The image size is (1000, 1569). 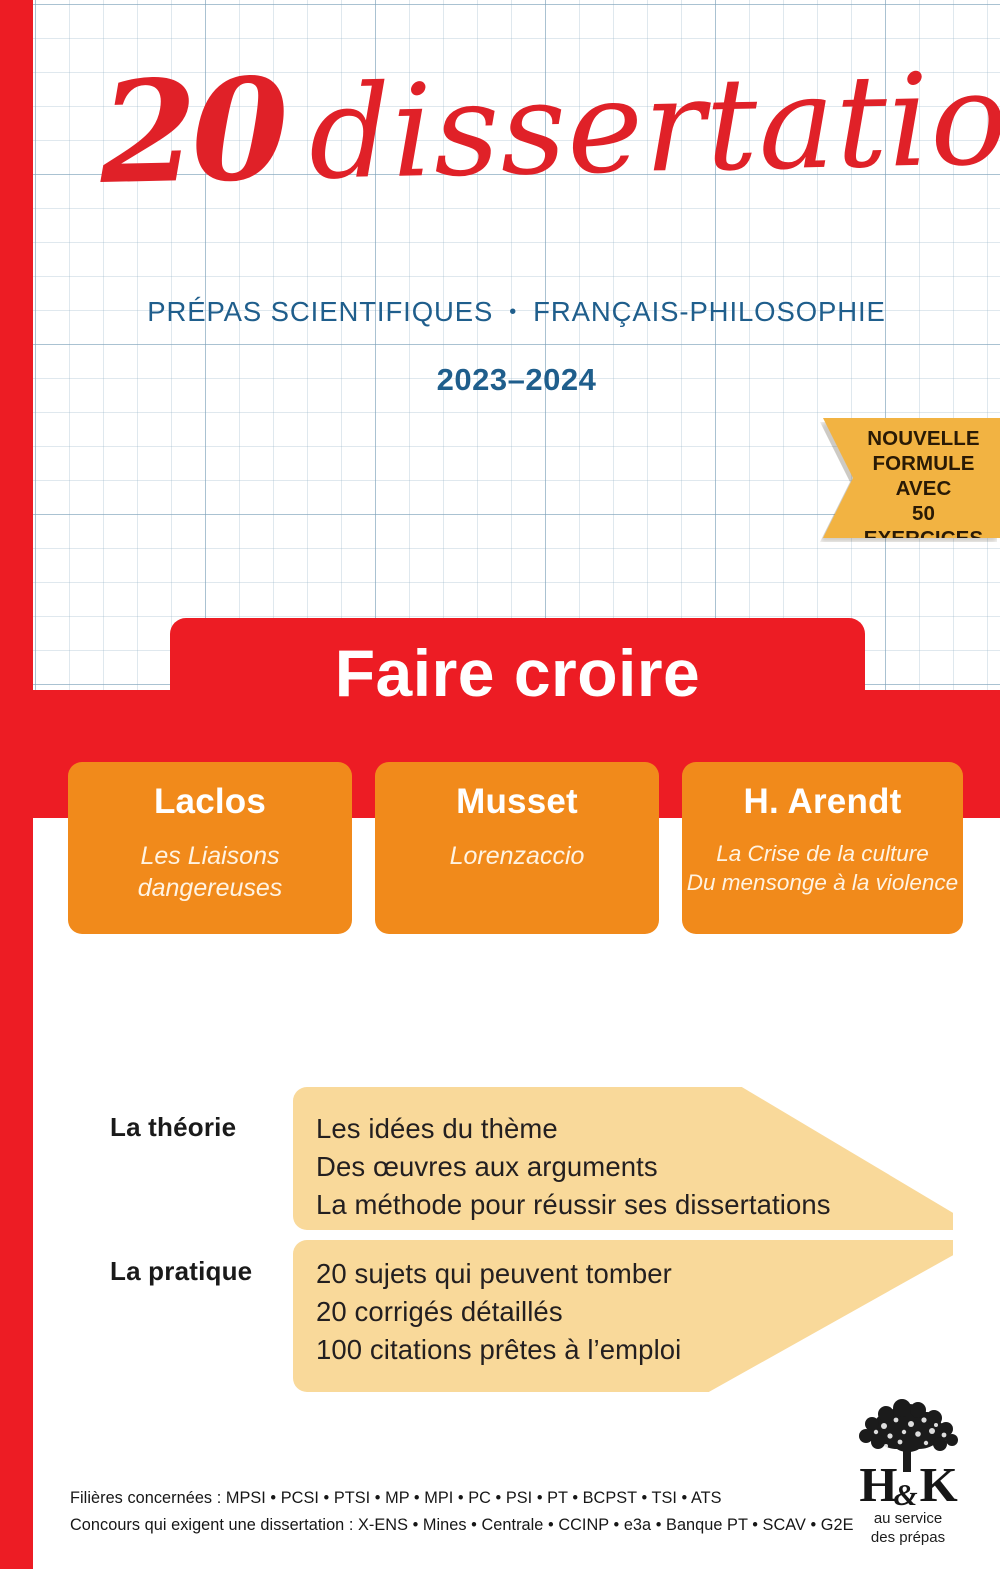 What do you see at coordinates (938, 1484) in the screenshot?
I see `logo-letter-k: K` at bounding box center [938, 1484].